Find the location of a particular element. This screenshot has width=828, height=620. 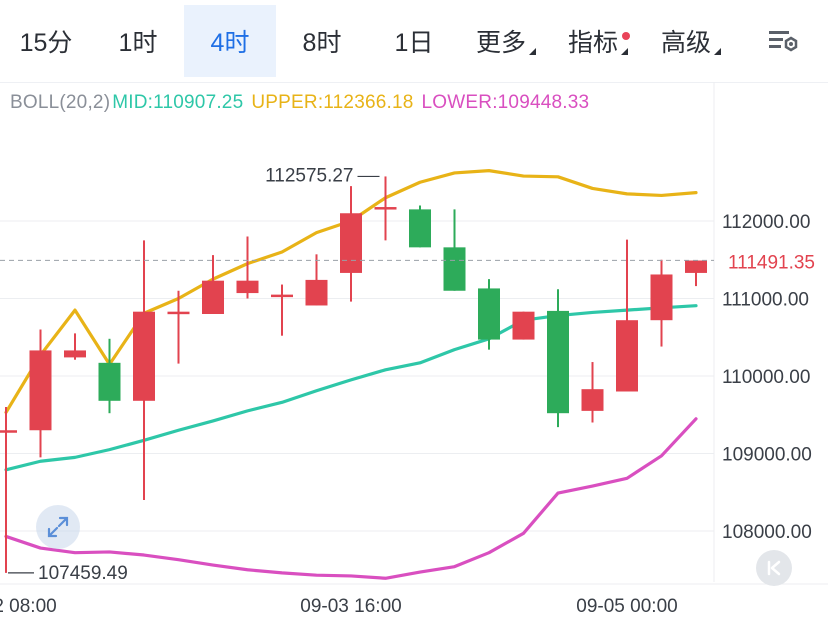

tab-4: 1日 is located at coordinates (414, 41).